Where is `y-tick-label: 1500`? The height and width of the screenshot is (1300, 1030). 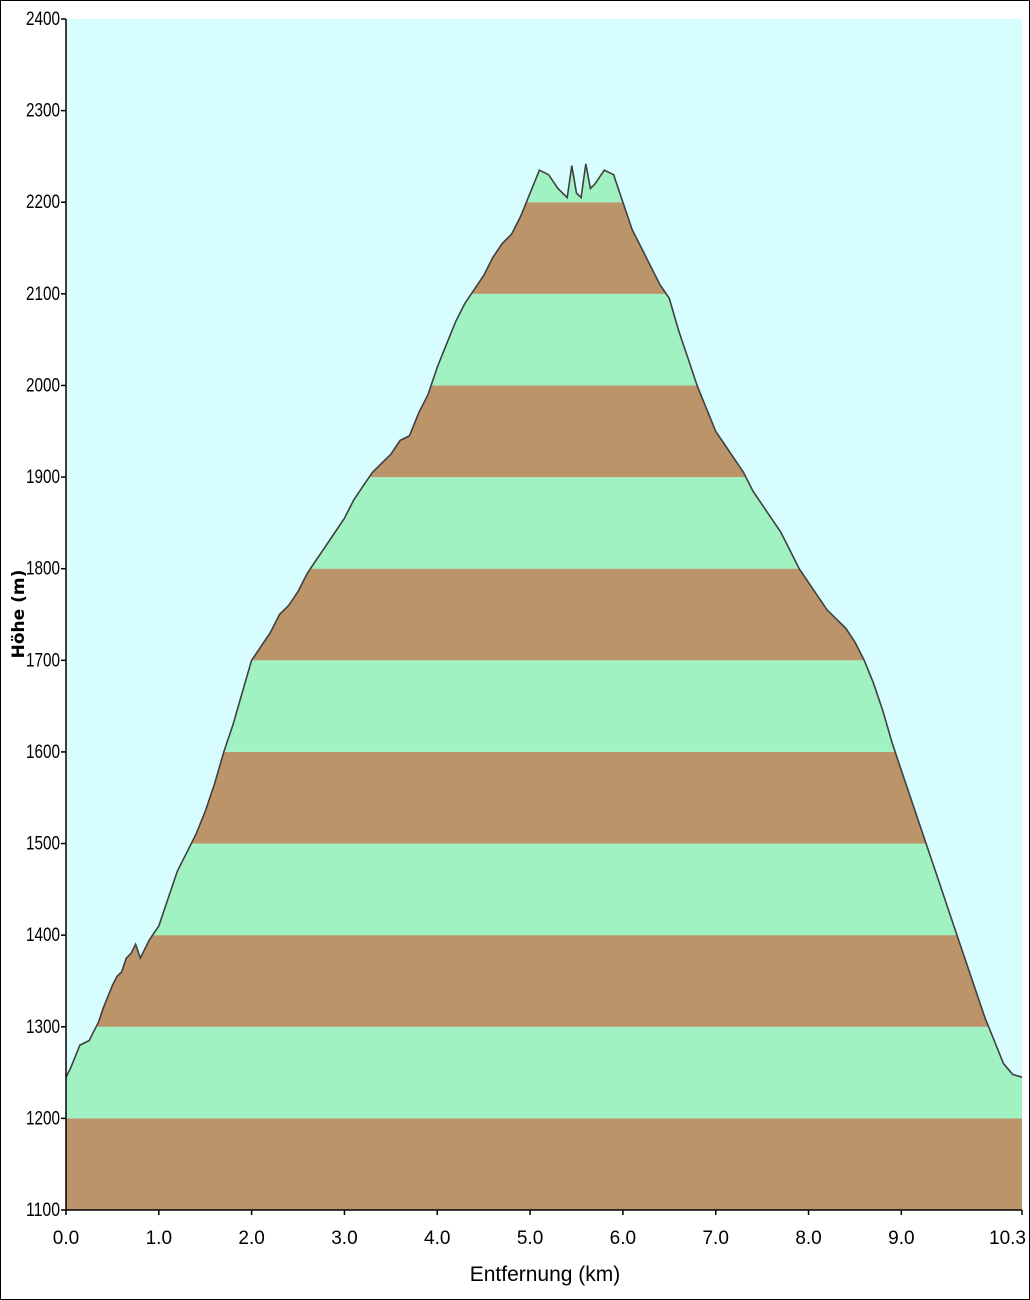 y-tick-label: 1500 is located at coordinates (43, 844).